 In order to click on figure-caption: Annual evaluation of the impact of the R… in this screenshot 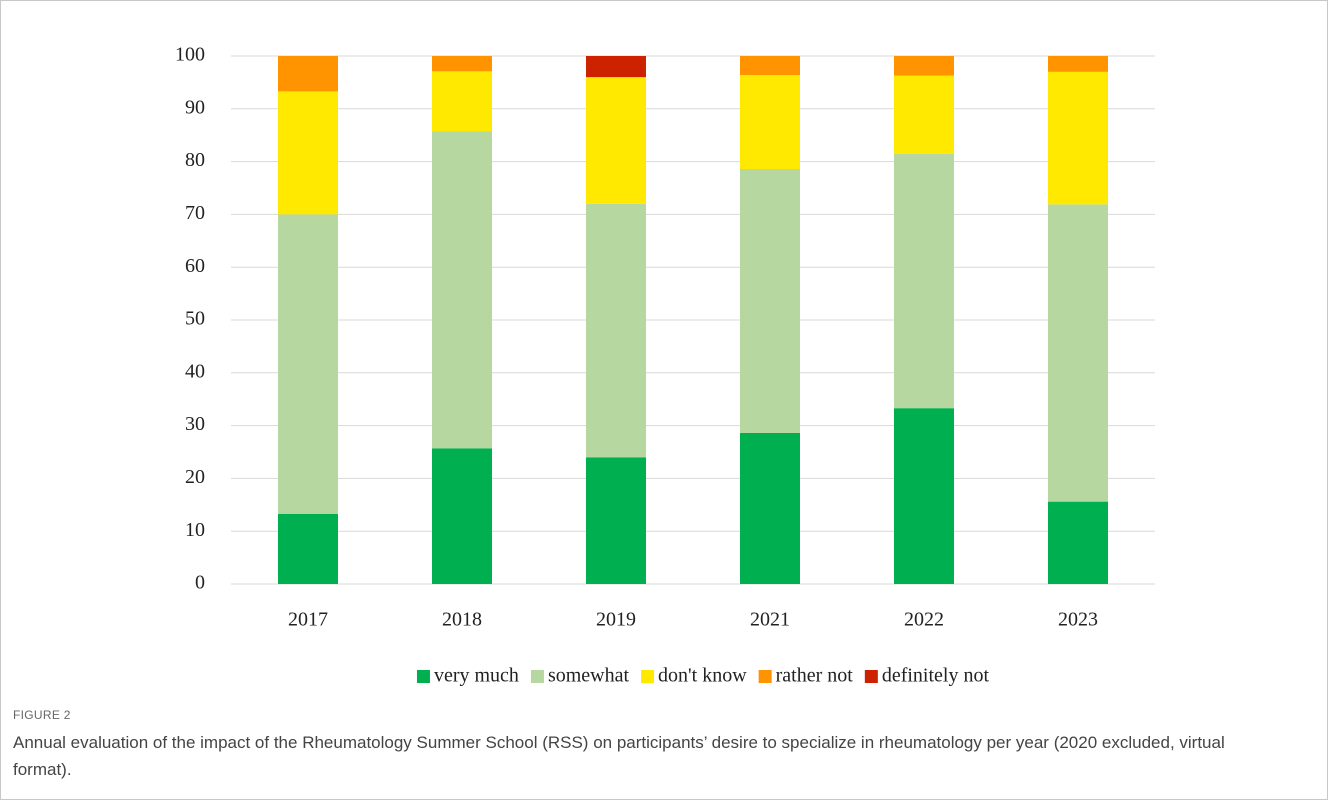, I will do `click(619, 756)`.